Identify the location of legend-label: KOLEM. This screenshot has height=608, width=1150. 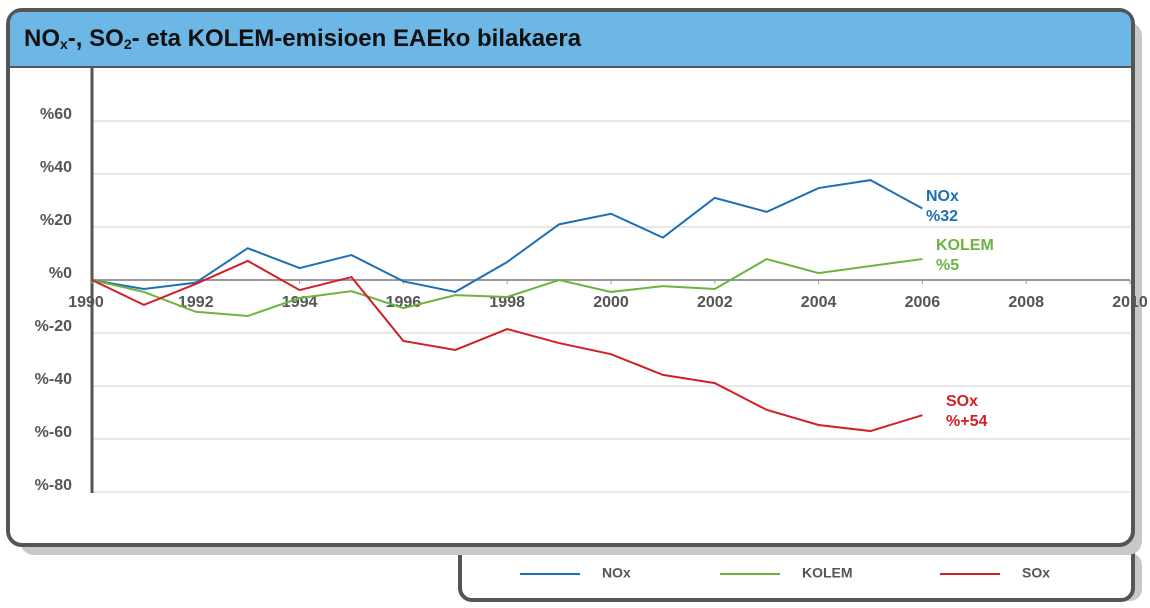
(827, 573).